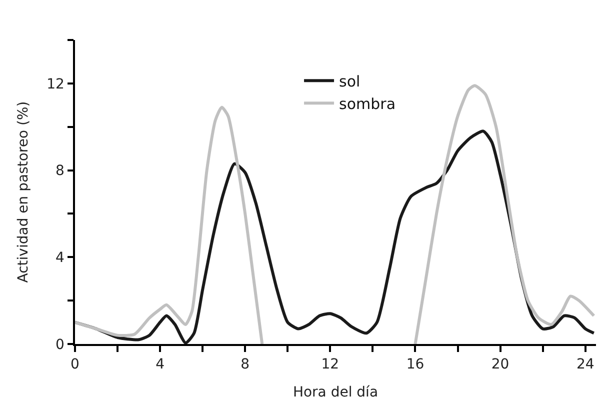 Image resolution: width=608 pixels, height=414 pixels. Describe the element at coordinates (24, 192) in the screenshot. I see `y-axis-title: Actividad en pastoreo (%)` at that location.